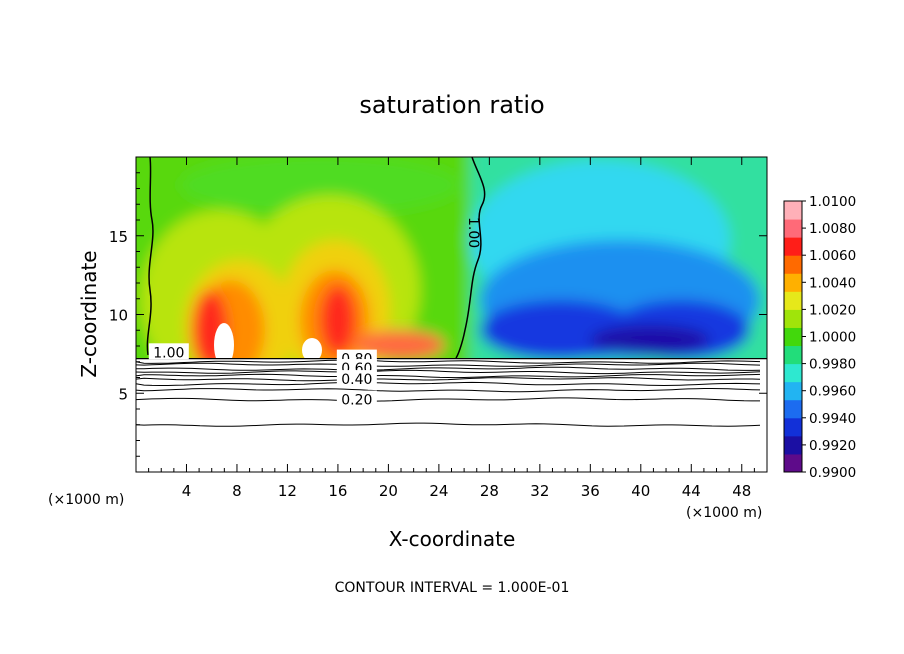  I want to click on x-tick-label: 28, so click(489, 491).